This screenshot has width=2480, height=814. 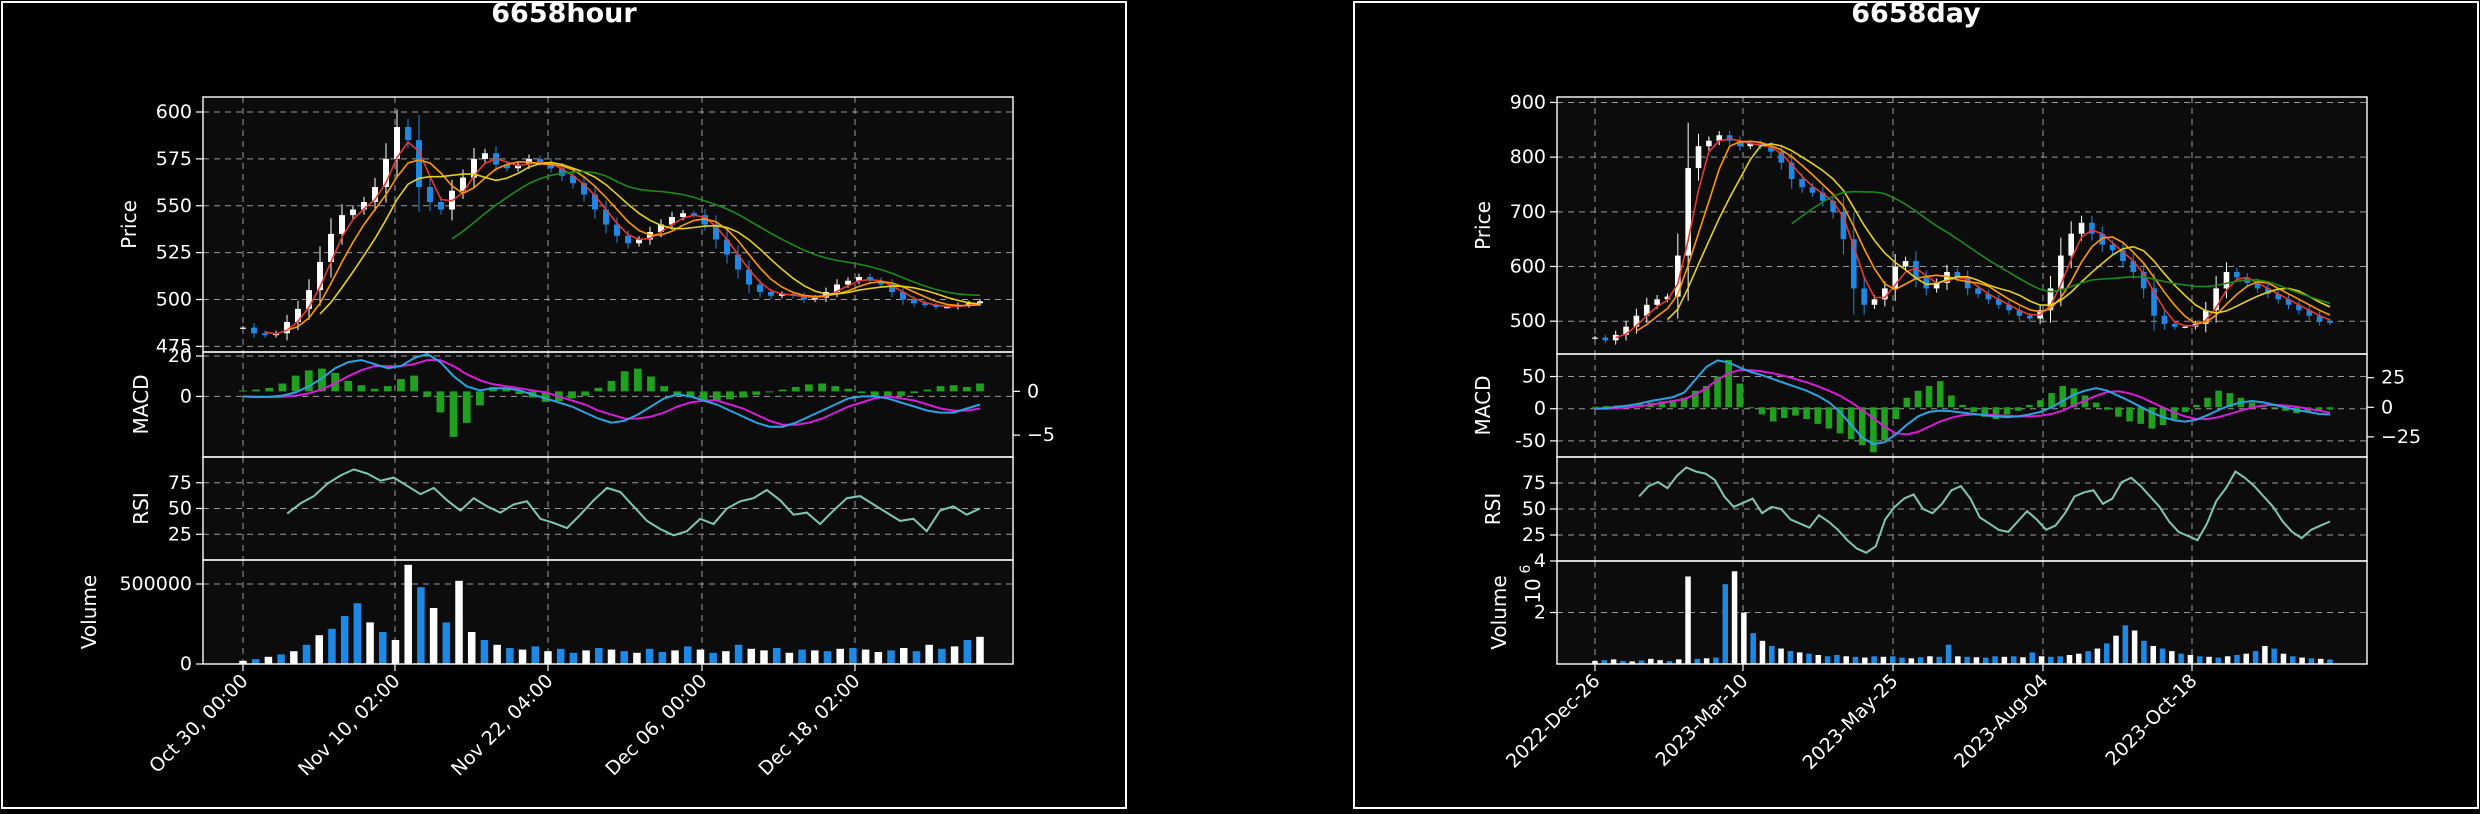 What do you see at coordinates (2387, 407) in the screenshot?
I see `y-tick-label-right: 0` at bounding box center [2387, 407].